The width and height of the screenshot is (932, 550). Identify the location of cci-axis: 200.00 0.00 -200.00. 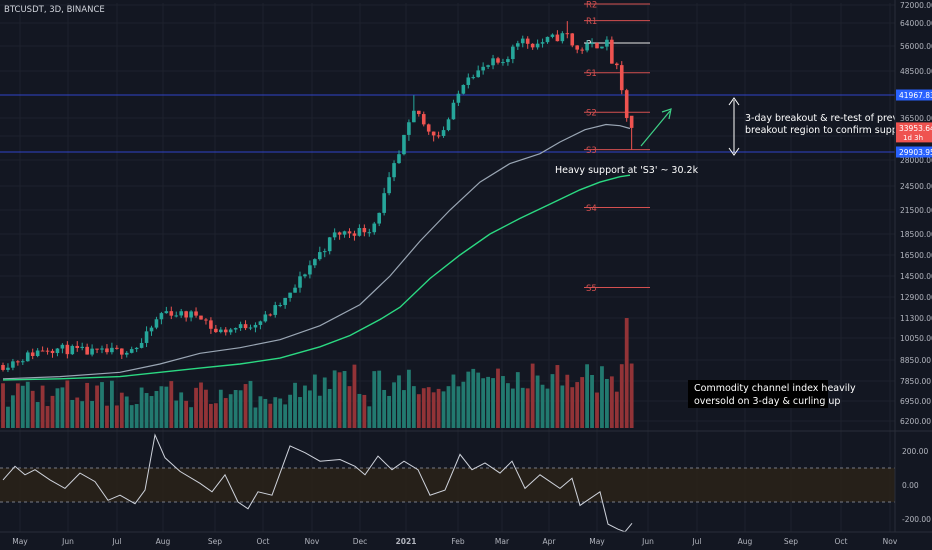
(916, 485).